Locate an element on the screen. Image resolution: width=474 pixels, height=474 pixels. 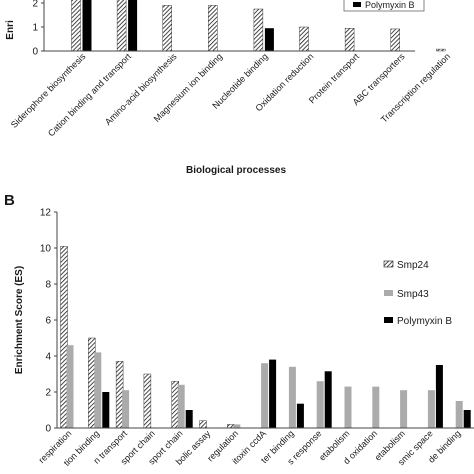
panel-b-bar-smp43-n-transport is located at coordinates (126, 409).